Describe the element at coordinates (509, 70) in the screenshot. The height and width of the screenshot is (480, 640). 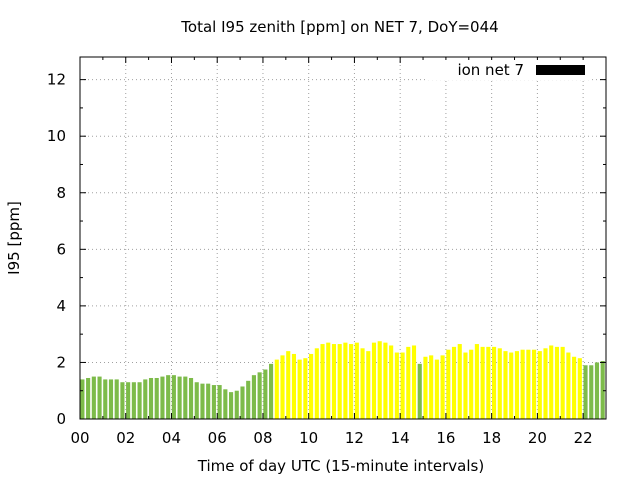
I see `legend: ion net 7` at that location.